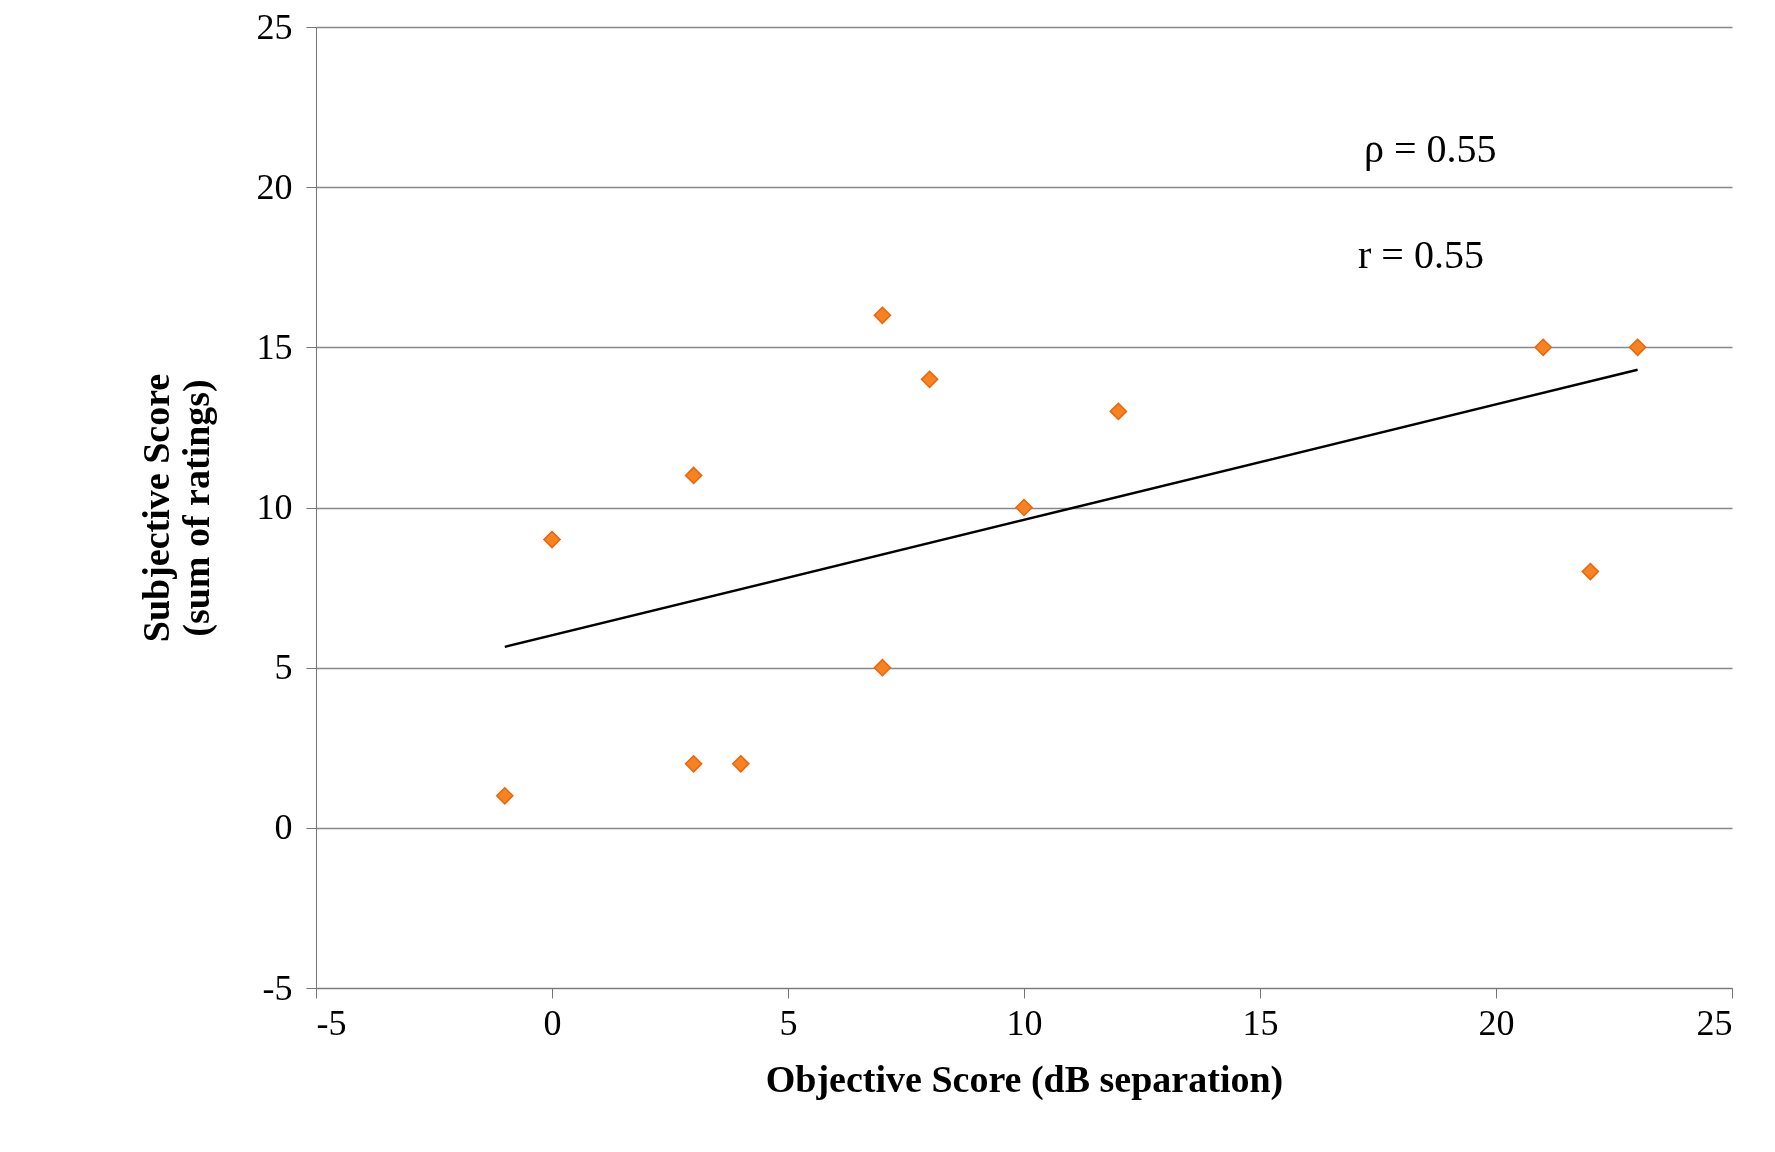  What do you see at coordinates (1024, 1079) in the screenshot?
I see `x-axis-title: Objective Score (dB separation)` at bounding box center [1024, 1079].